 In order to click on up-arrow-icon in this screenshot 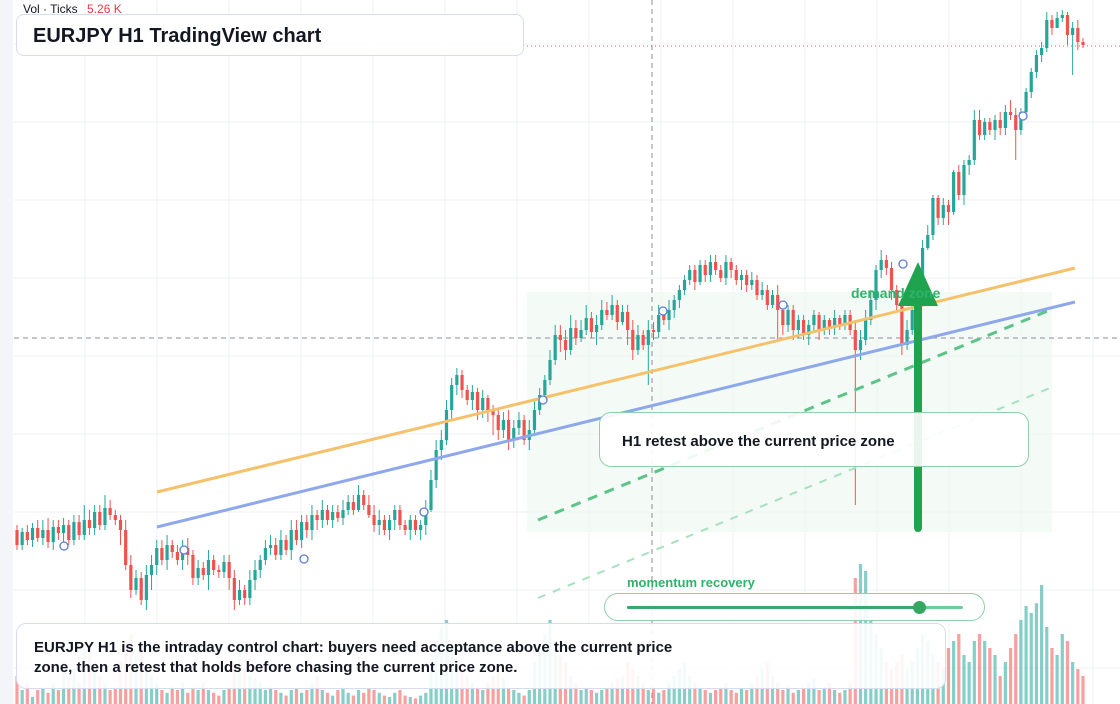, I will do `click(918, 284)`.